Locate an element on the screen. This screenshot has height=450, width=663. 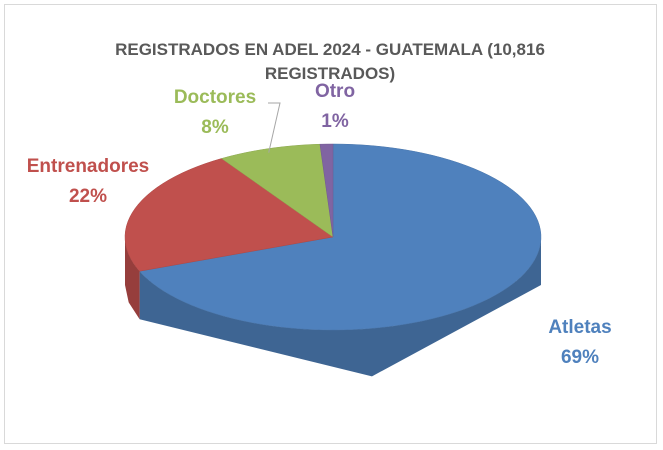
slice-side is located at coordinates (132, 278).